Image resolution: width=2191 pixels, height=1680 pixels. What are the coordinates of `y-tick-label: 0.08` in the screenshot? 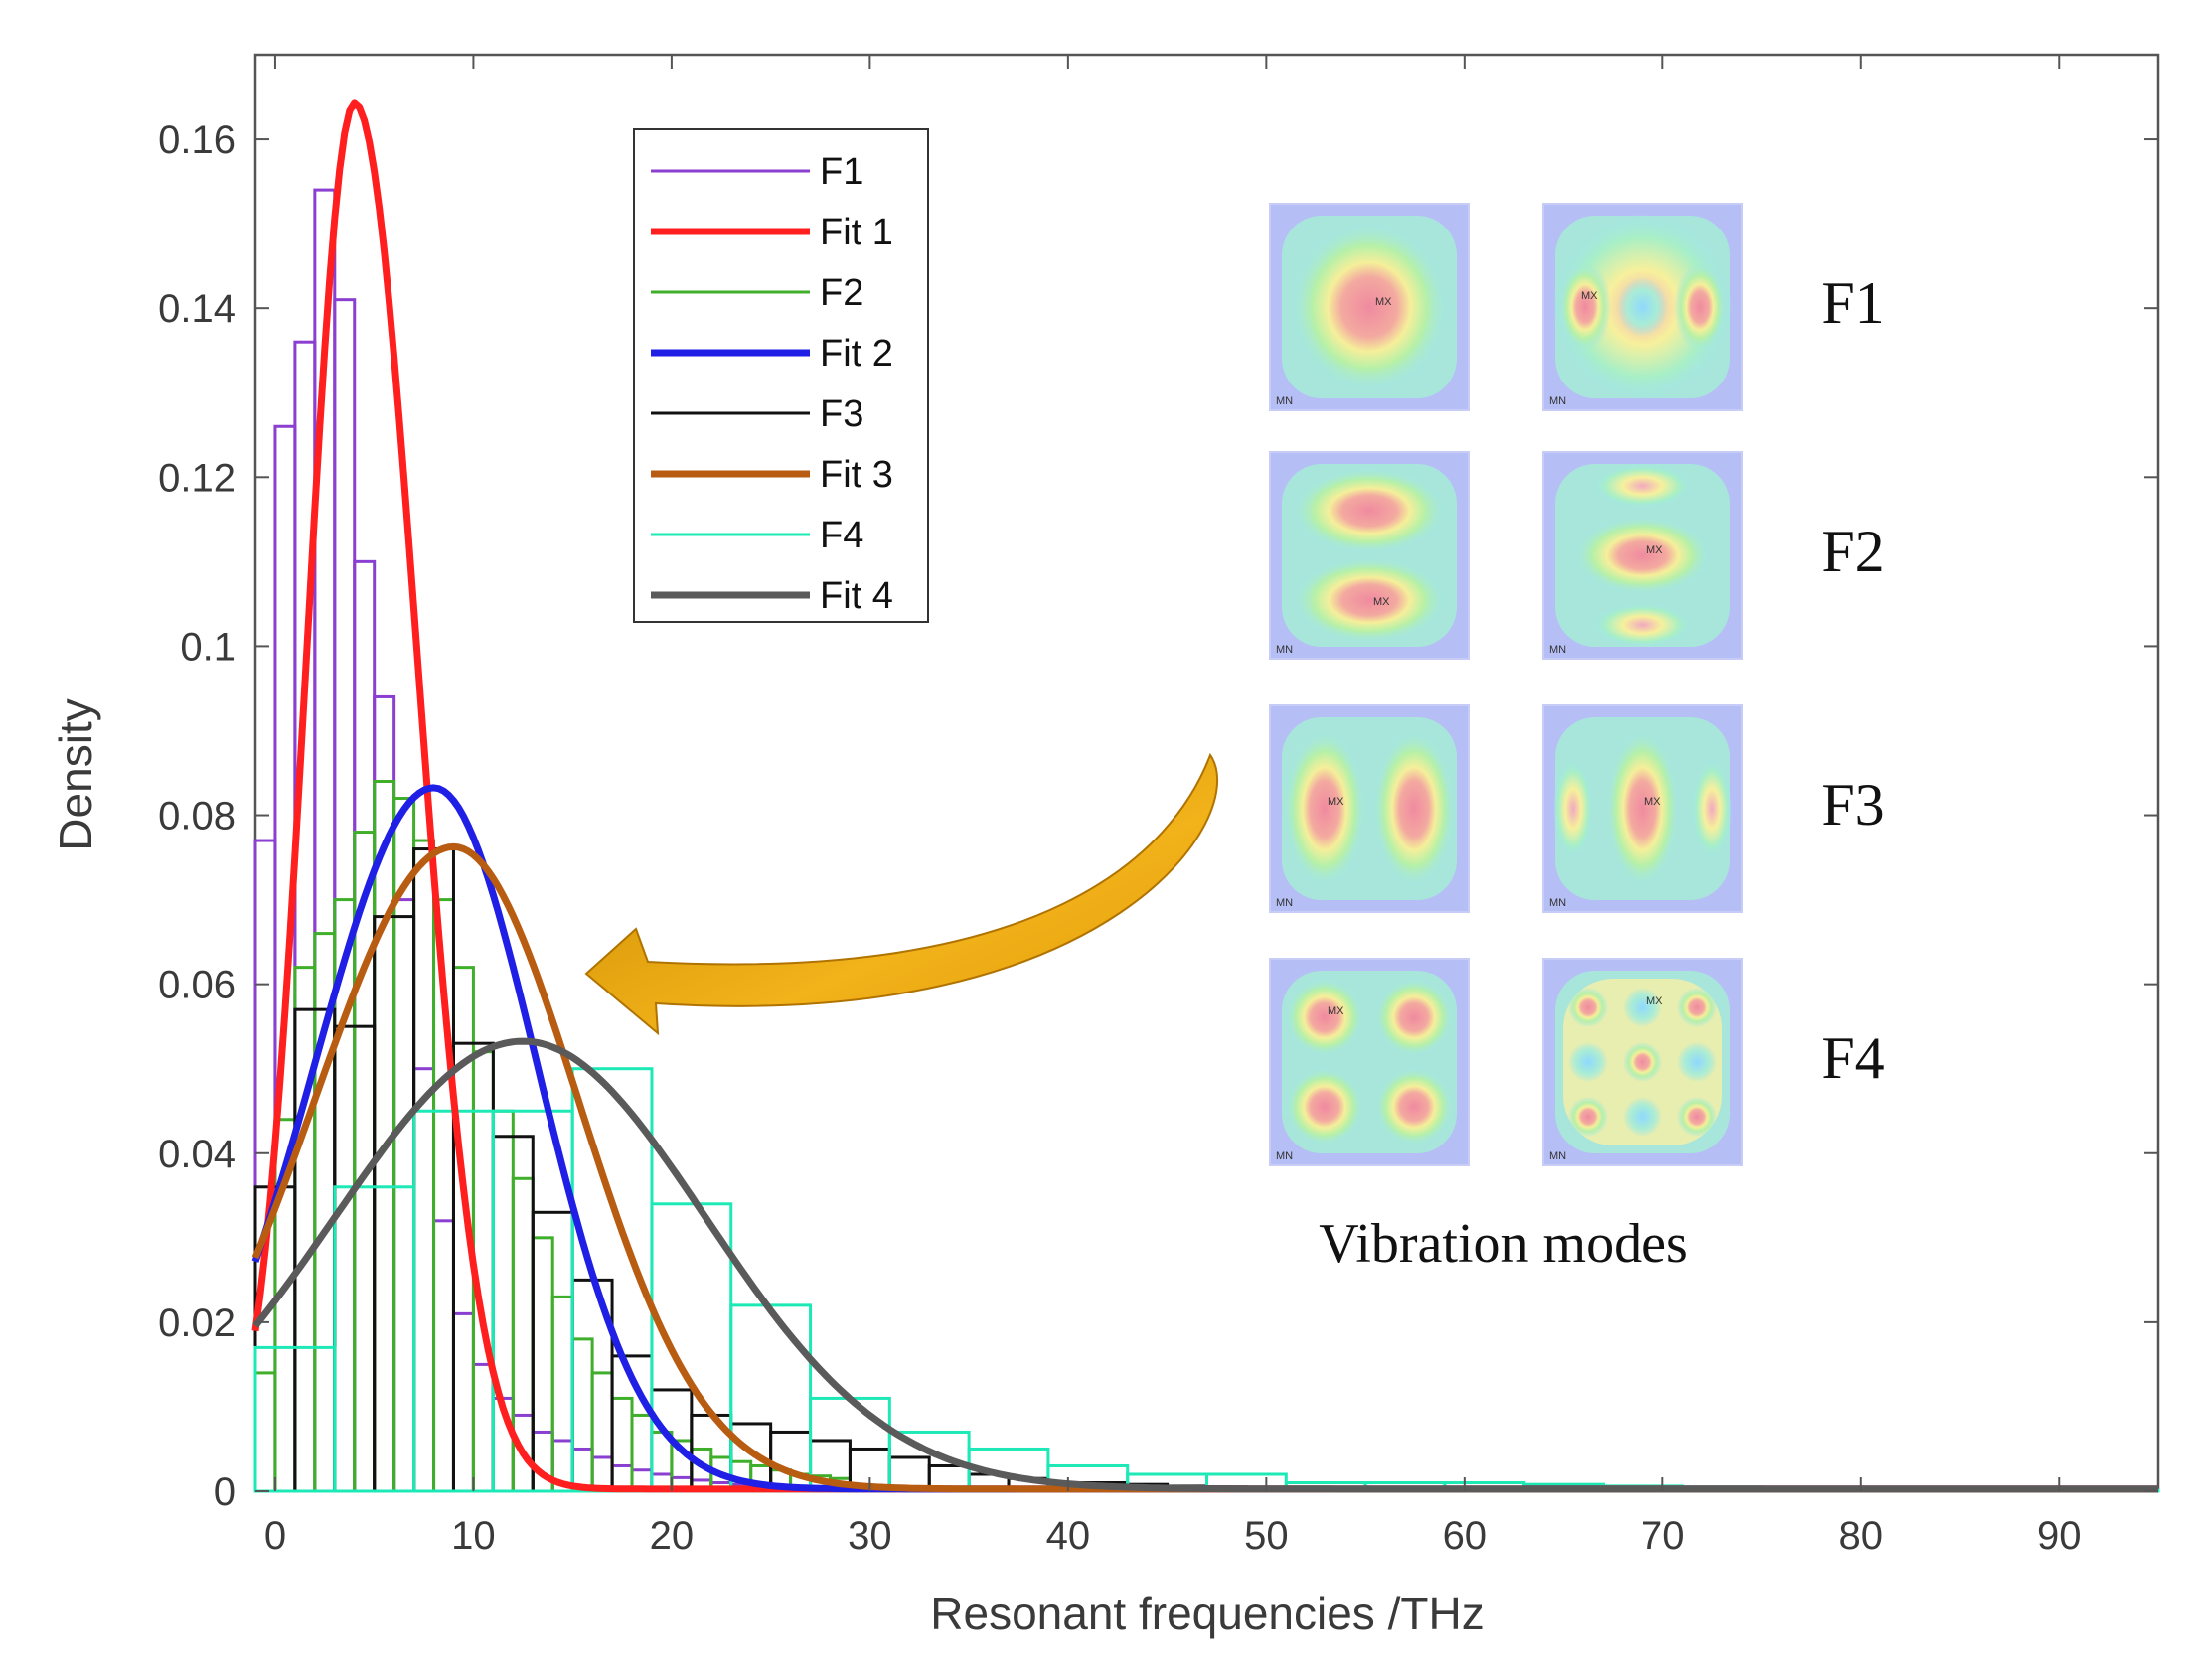 It's located at (197, 817).